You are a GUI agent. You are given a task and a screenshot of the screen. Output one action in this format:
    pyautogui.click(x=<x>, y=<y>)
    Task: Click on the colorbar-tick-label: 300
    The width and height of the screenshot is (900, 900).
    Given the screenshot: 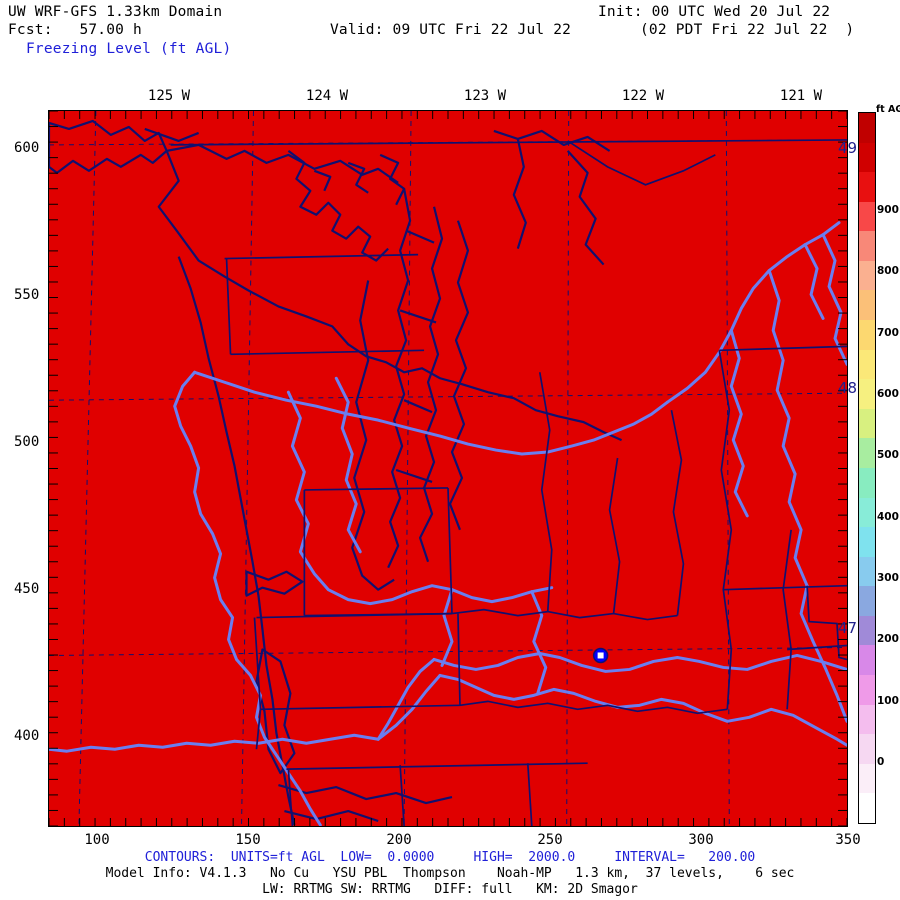 What is the action you would take?
    pyautogui.click(x=888, y=578)
    